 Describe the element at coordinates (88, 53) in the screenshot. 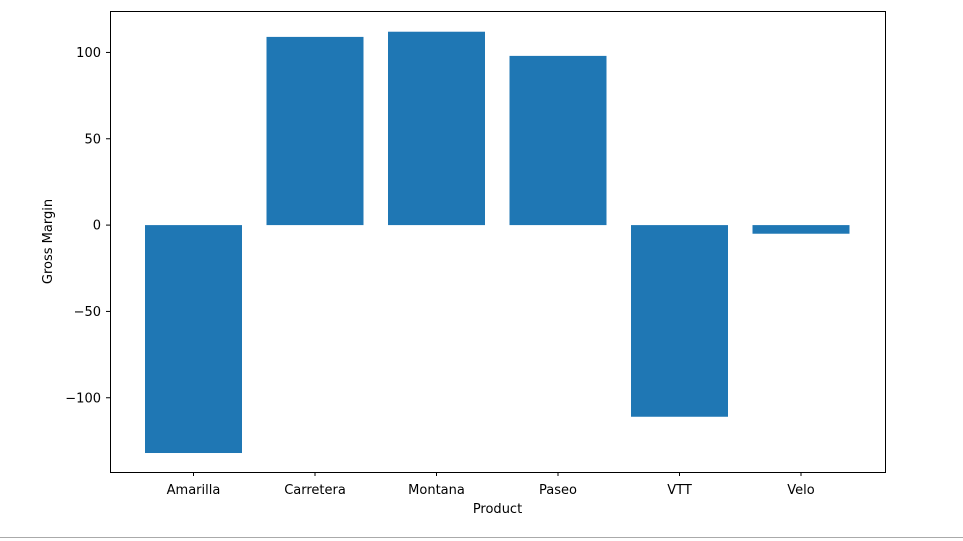

I see `y-tick-label: 100` at that location.